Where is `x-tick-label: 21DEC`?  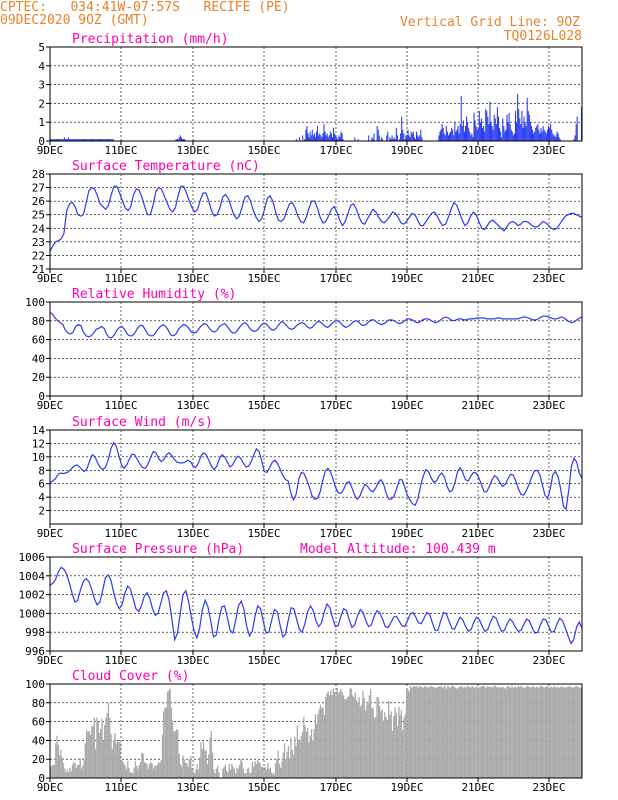
x-tick-label: 21DEC is located at coordinates (477, 660).